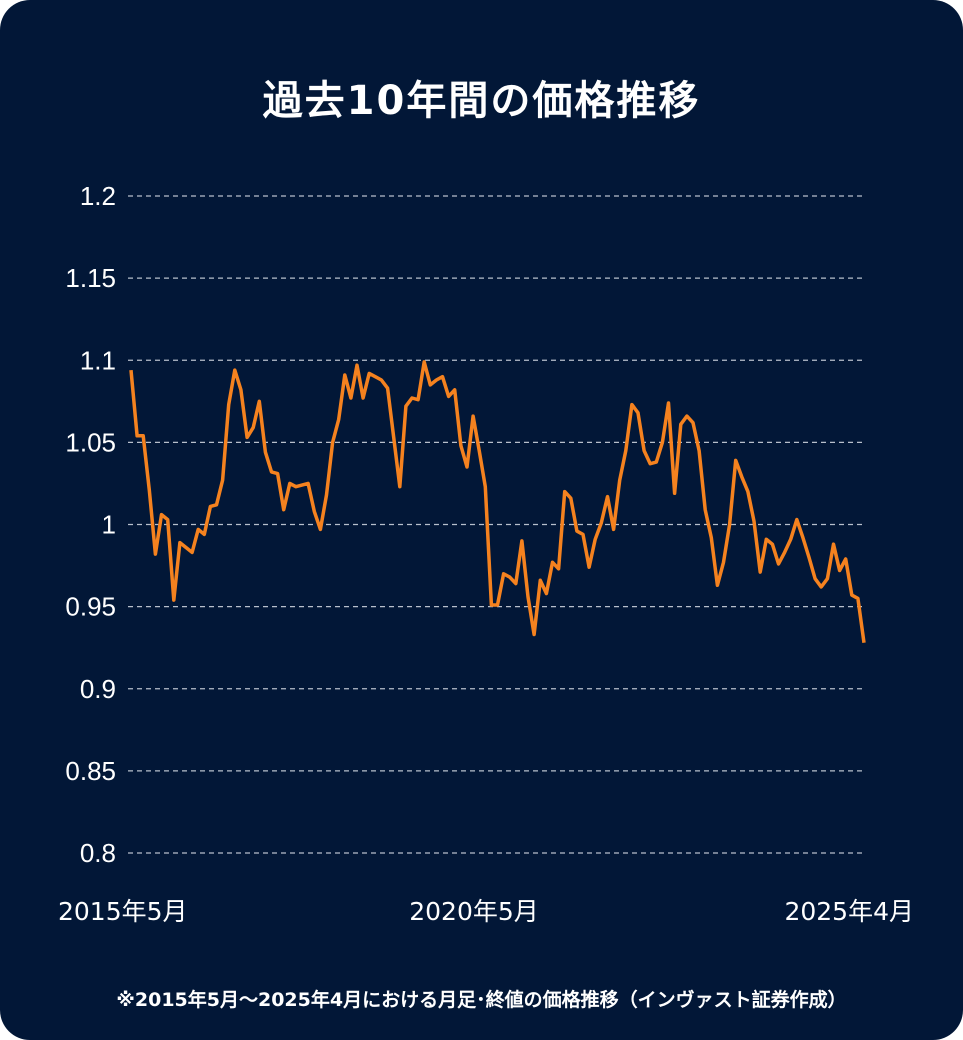 This screenshot has width=963, height=1040. What do you see at coordinates (481, 101) in the screenshot?
I see `chart-title: 過去10年間の価格推移` at bounding box center [481, 101].